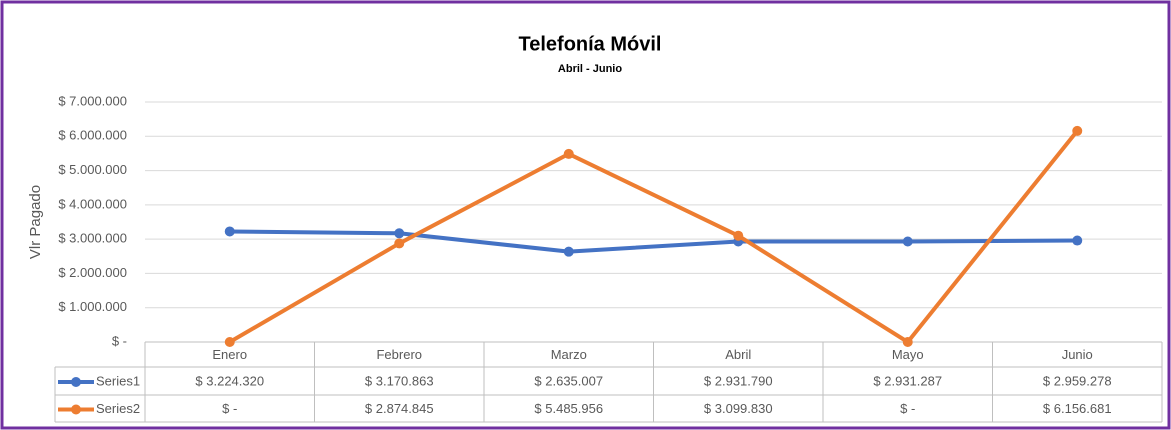  Describe the element at coordinates (1077, 408) in the screenshot. I see `table-value: $ 6.156.681` at that location.